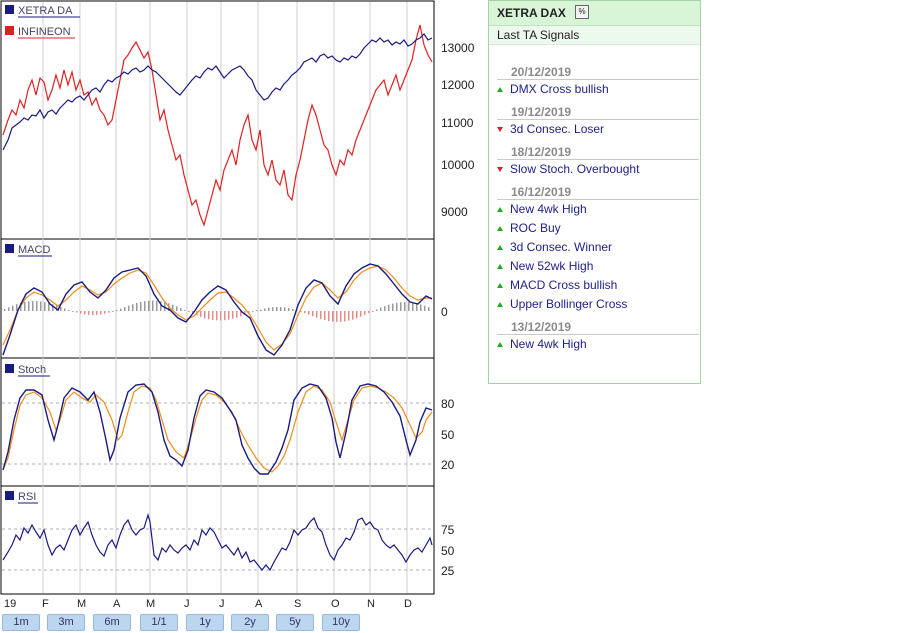 Image resolution: width=900 pixels, height=633 pixels. Describe the element at coordinates (448, 530) in the screenshot. I see `rsi-tick-75: 75` at that location.